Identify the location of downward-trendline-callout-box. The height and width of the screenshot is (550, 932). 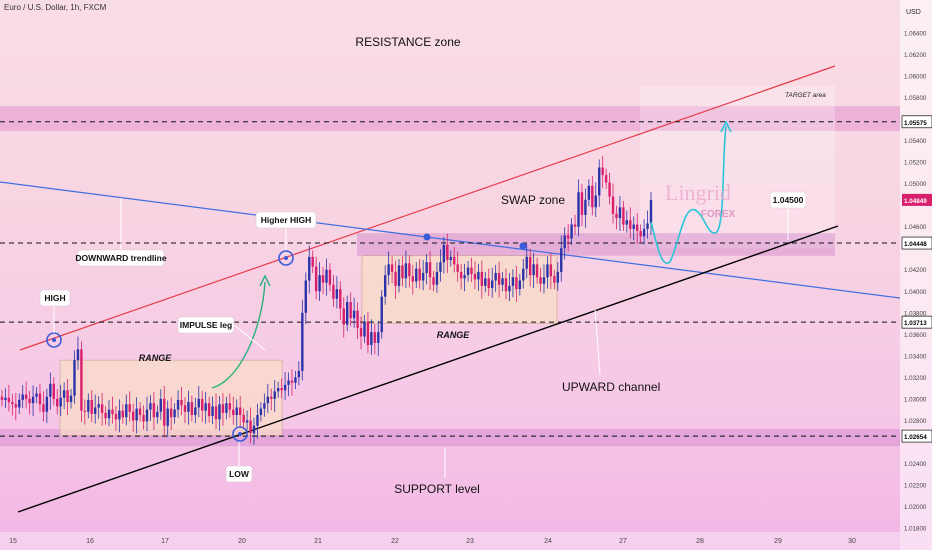
(121, 258).